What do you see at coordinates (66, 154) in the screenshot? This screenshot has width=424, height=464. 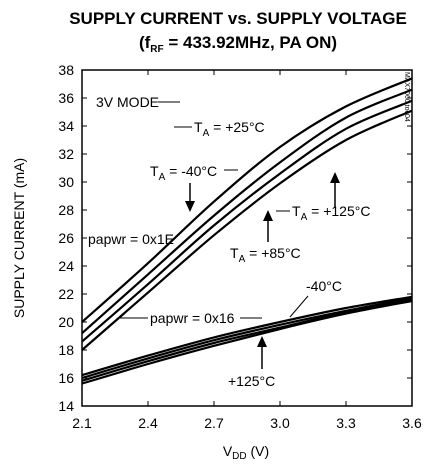 I see `y-tick-label: 32` at bounding box center [66, 154].